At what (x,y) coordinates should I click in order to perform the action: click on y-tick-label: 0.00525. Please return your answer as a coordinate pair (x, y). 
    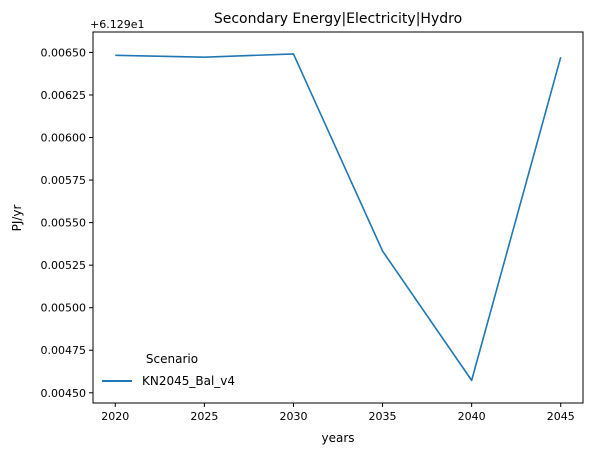
    Looking at the image, I should click on (64, 265).